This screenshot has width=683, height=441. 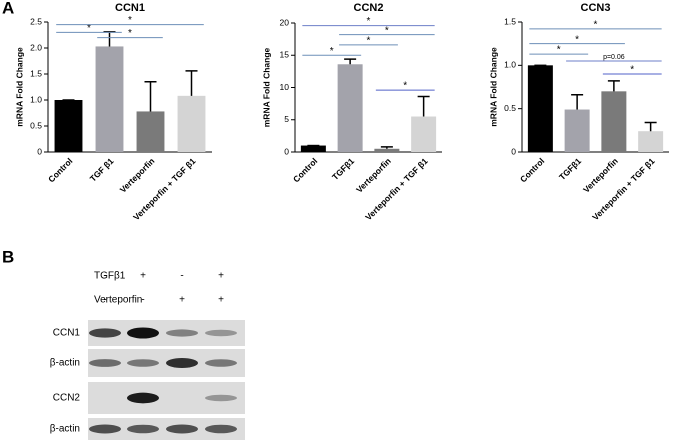 What do you see at coordinates (286, 119) in the screenshot?
I see `y-tick-label: 5` at bounding box center [286, 119].